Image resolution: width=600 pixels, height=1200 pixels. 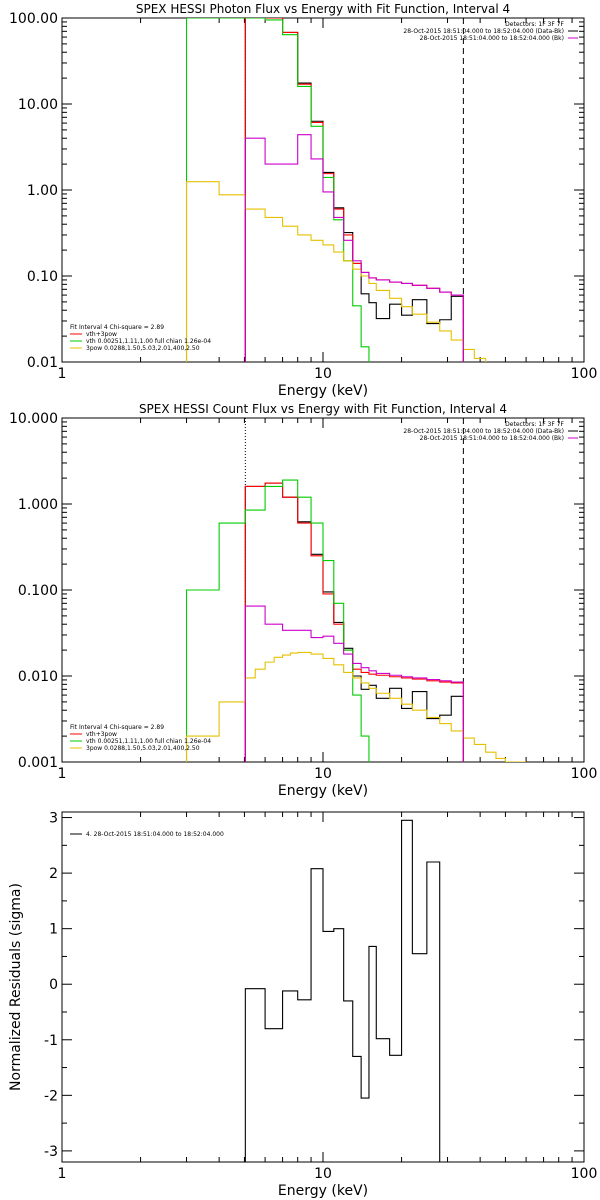 What do you see at coordinates (53, 874) in the screenshot?
I see `resid-y-tick-label: 2` at bounding box center [53, 874].